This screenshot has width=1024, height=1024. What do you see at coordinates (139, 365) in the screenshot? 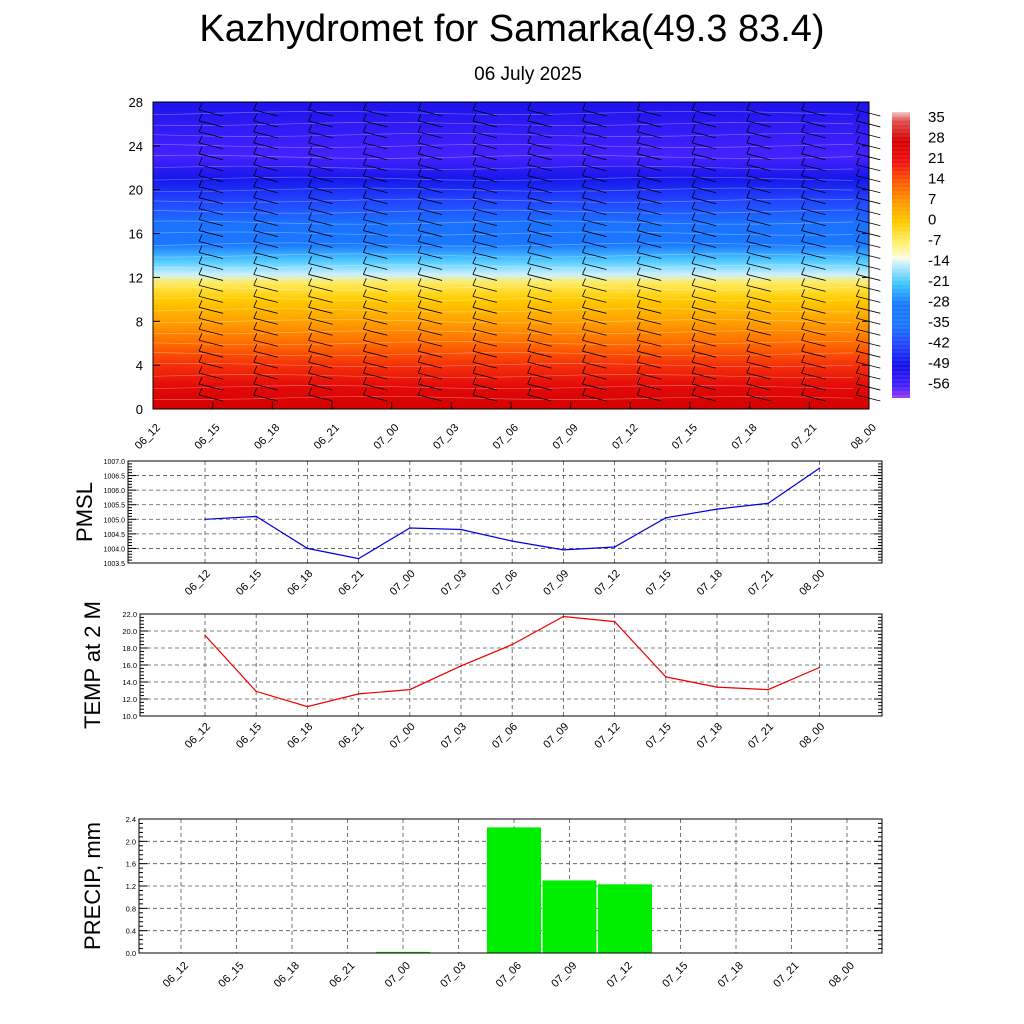
I see `y-tick-label: 4` at bounding box center [139, 365].